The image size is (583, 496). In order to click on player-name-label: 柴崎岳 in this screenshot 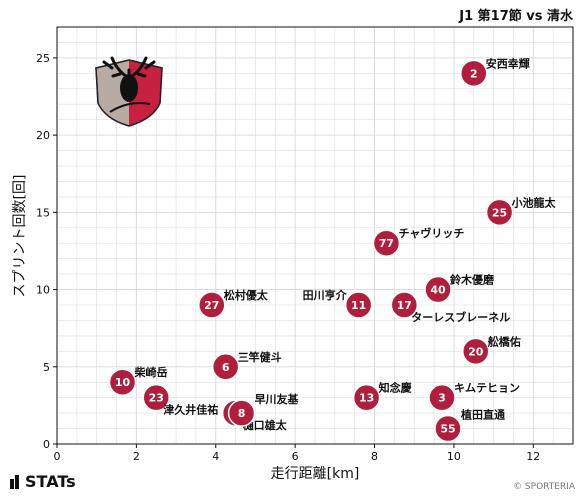, I will do `click(150, 372)`.